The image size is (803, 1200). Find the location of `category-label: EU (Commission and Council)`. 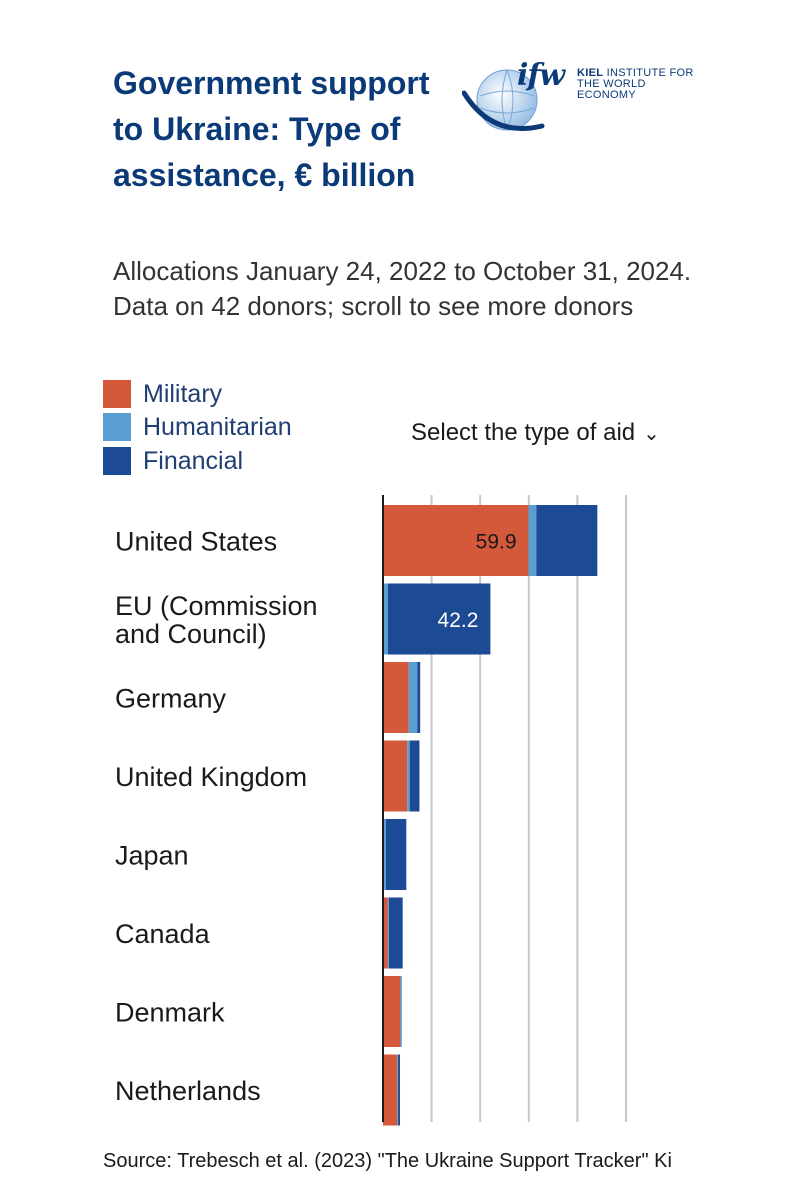

category-label: EU (Commission and Council) is located at coordinates (216, 620).